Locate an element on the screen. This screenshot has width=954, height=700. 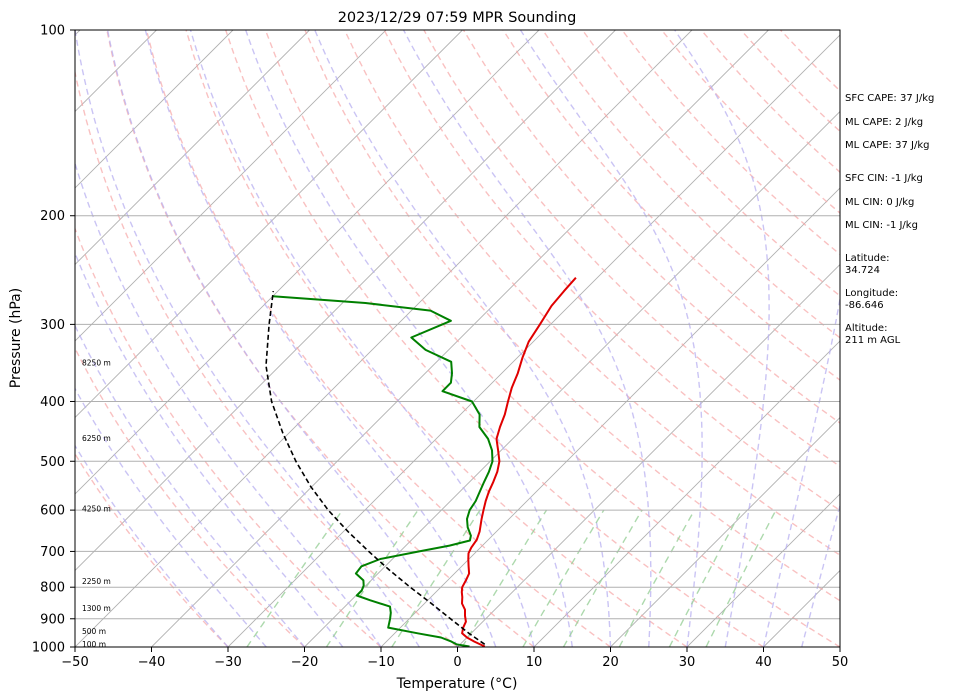
height-label: 500 m is located at coordinates (94, 631).